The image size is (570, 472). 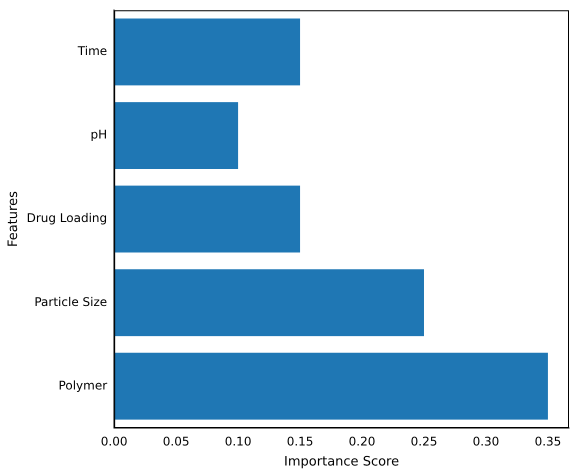 I want to click on x-tick-label: 0.25, so click(x=424, y=441).